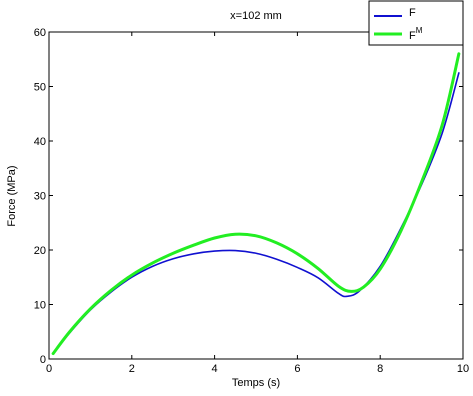  What do you see at coordinates (412, 36) in the screenshot?
I see `legend-label-fm-base: F` at bounding box center [412, 36].